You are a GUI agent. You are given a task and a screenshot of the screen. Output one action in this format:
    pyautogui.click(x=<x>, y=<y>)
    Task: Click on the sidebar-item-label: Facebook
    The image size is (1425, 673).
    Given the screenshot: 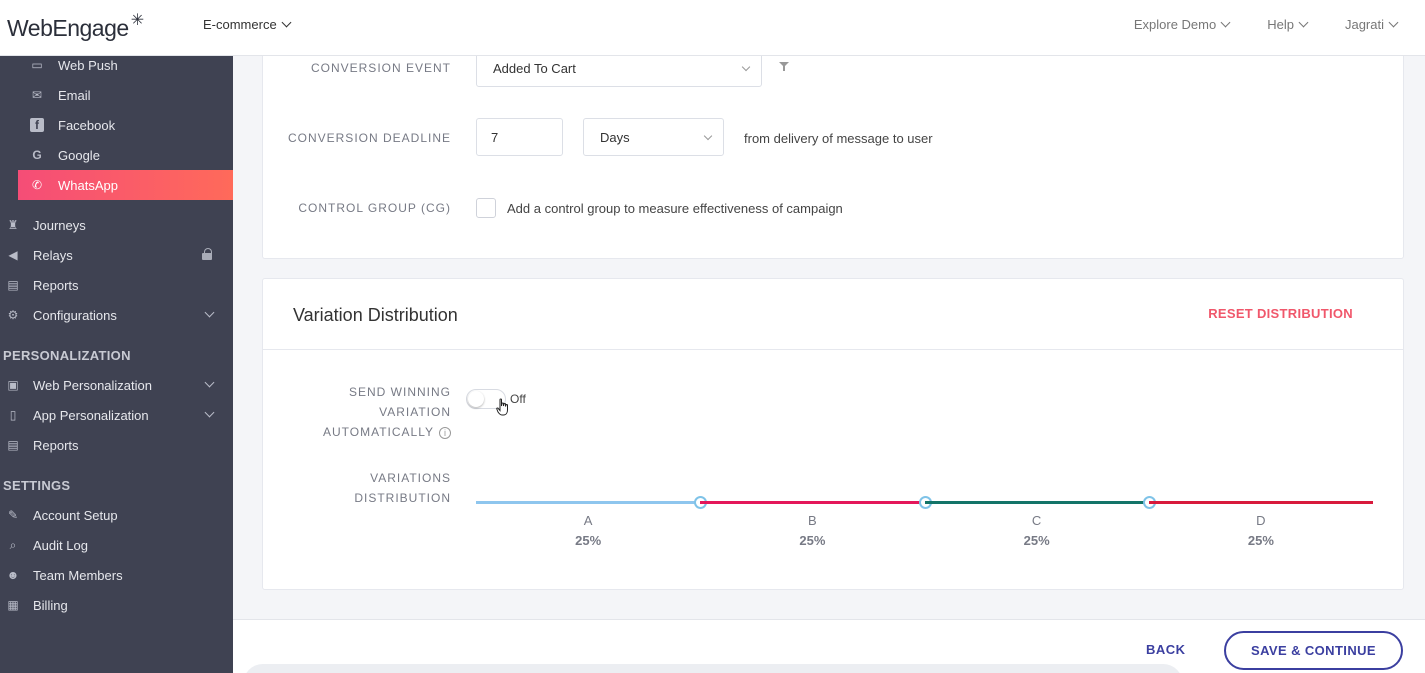 What is the action you would take?
    pyautogui.click(x=87, y=125)
    